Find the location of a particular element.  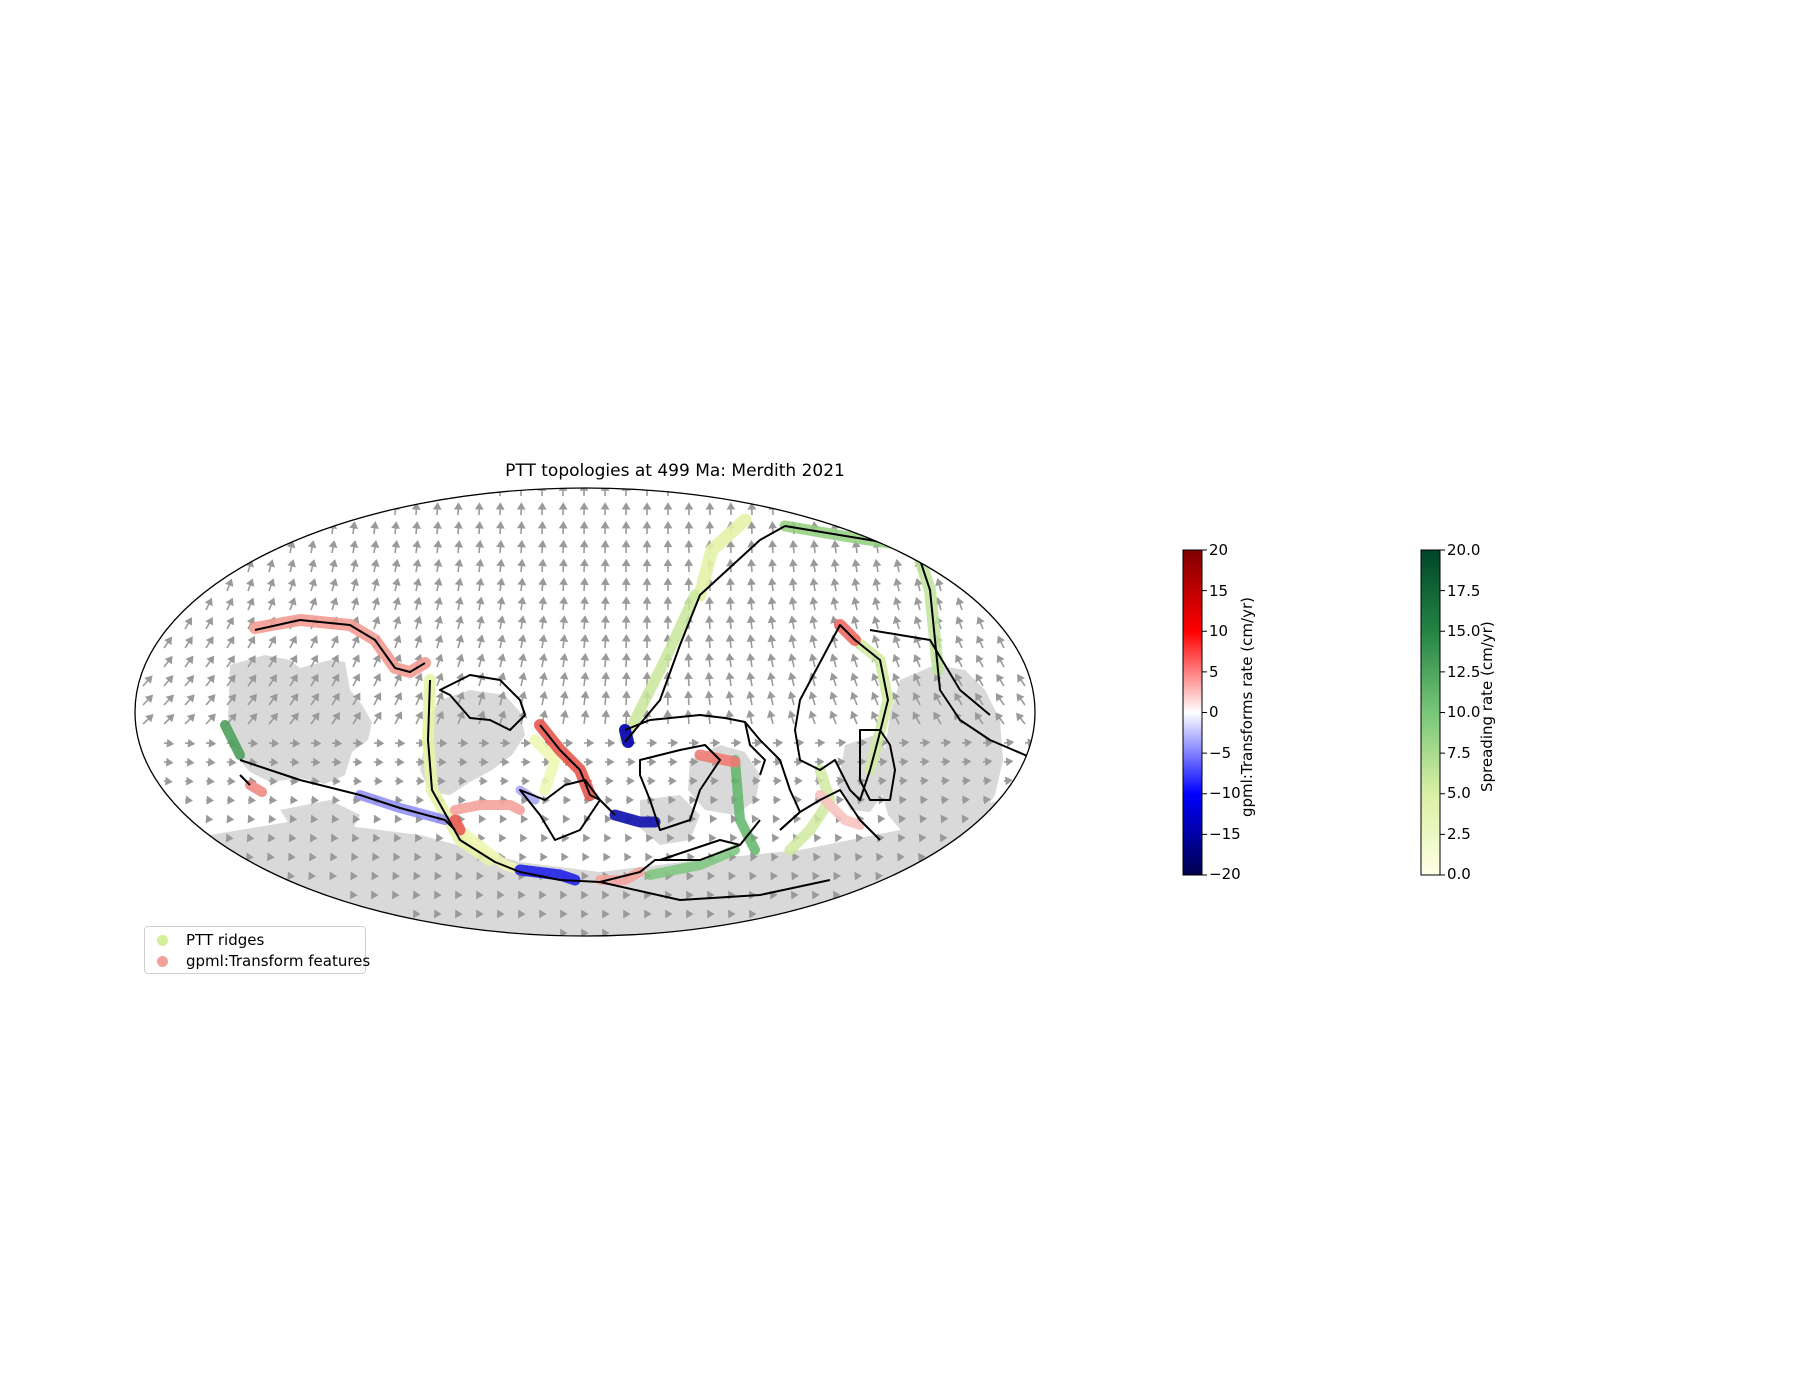

colorbar-spreading-tick-label: 10.0 is located at coordinates (1464, 712).